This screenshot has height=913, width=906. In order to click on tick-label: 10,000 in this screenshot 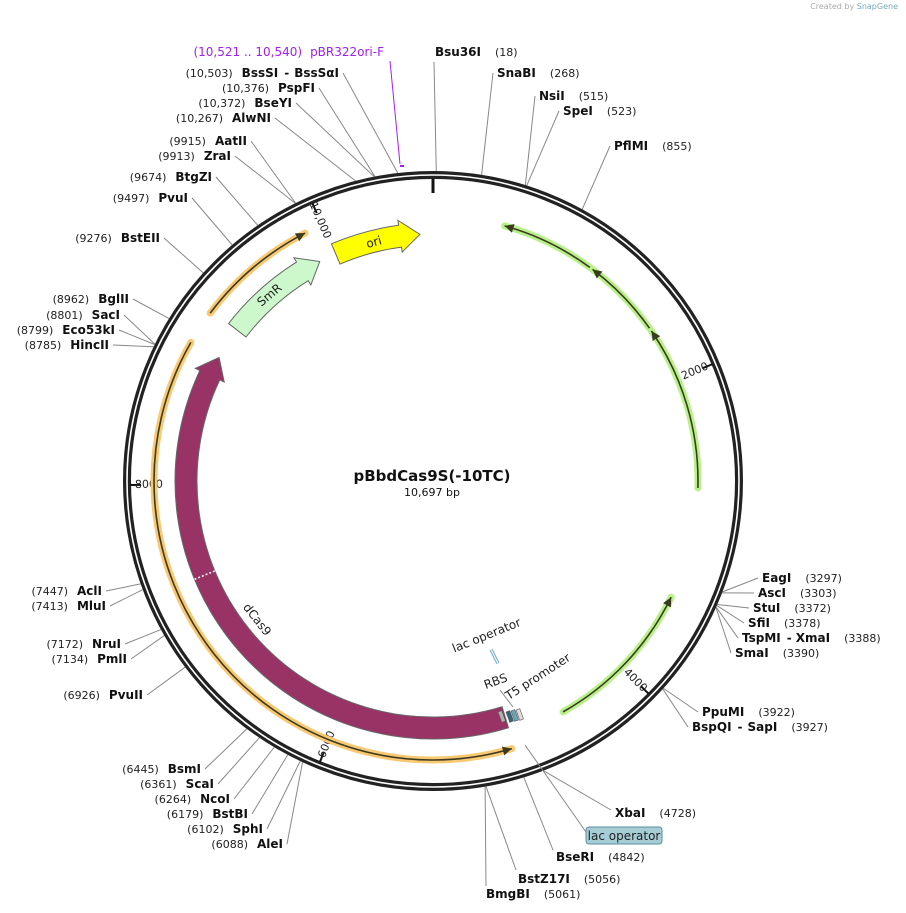, I will do `click(320, 220)`.